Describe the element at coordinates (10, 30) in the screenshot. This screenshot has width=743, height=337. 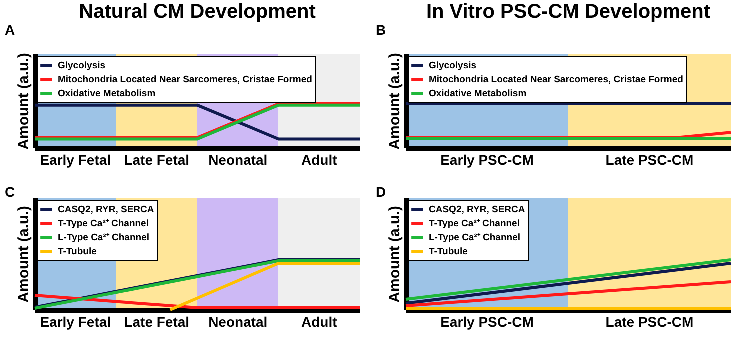
I see `text: A` at that location.